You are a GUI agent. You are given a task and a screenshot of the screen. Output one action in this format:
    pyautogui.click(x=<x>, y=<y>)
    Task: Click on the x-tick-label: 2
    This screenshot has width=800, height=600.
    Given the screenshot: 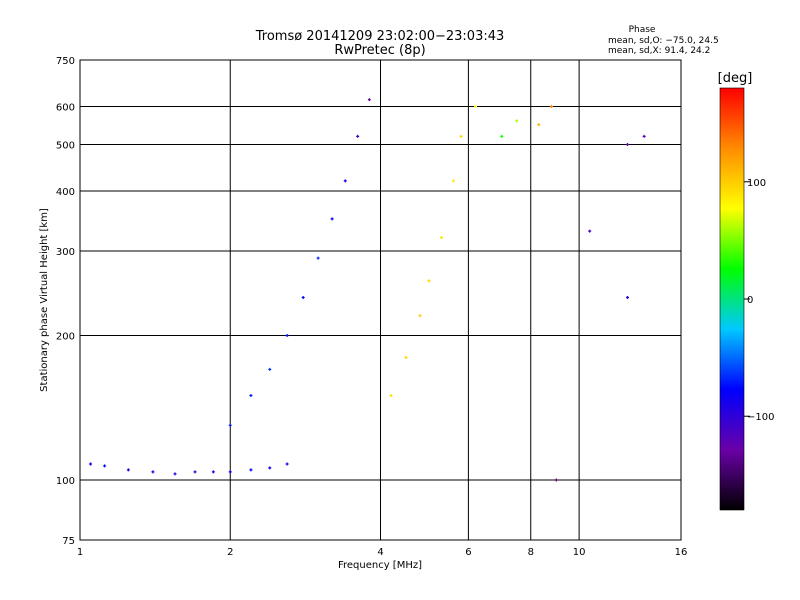 What is the action you would take?
    pyautogui.click(x=230, y=552)
    